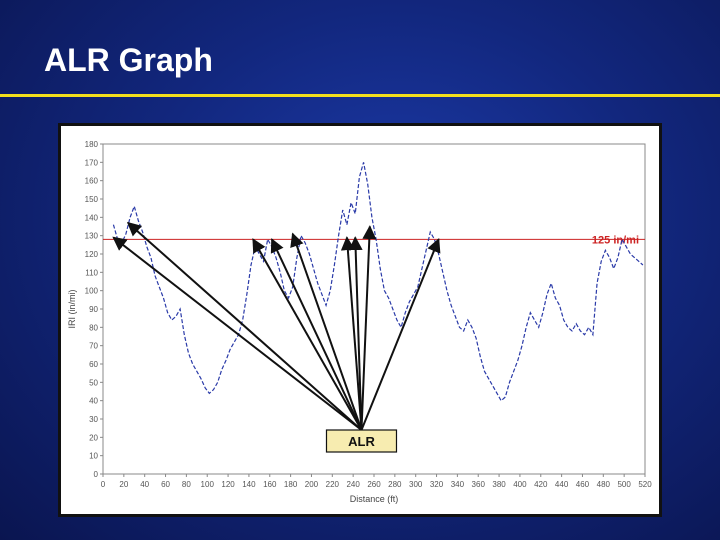  Describe the element at coordinates (92, 162) in the screenshot. I see `y-tick-label: 170` at that location.